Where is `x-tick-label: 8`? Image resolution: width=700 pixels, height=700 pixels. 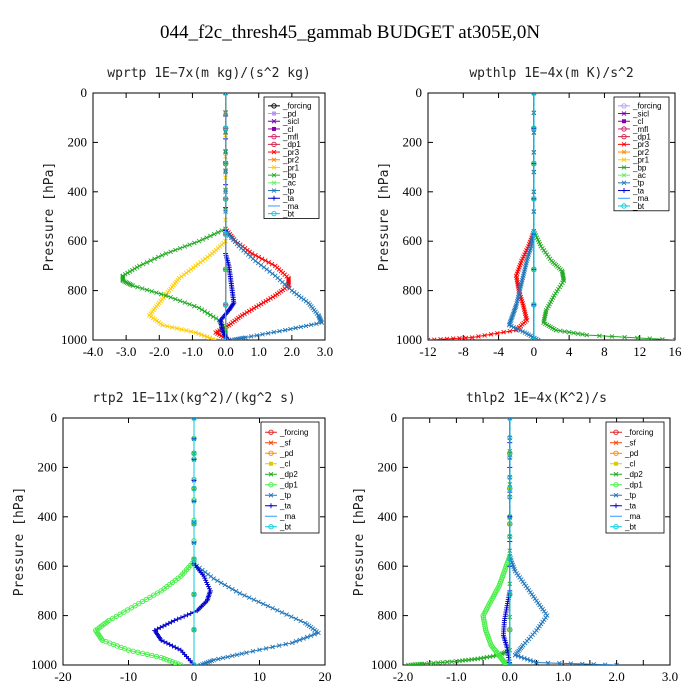
x-tick-label: 8 is located at coordinates (604, 351).